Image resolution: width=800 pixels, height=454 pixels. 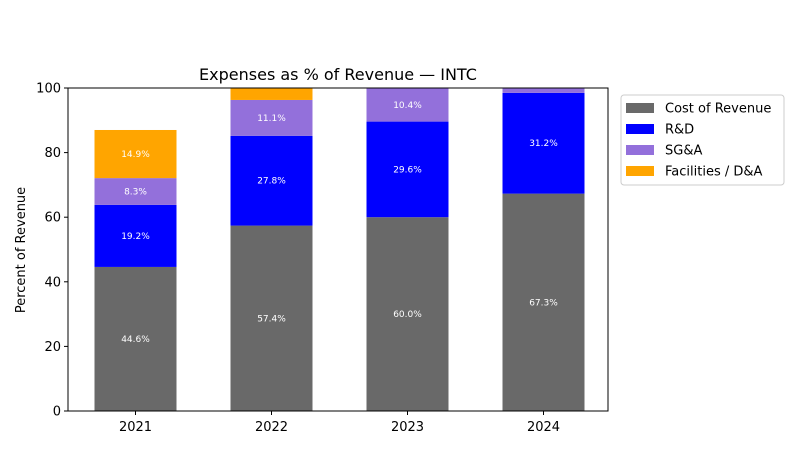 What do you see at coordinates (271, 427) in the screenshot?
I see `x-tick-label: 2022` at bounding box center [271, 427].